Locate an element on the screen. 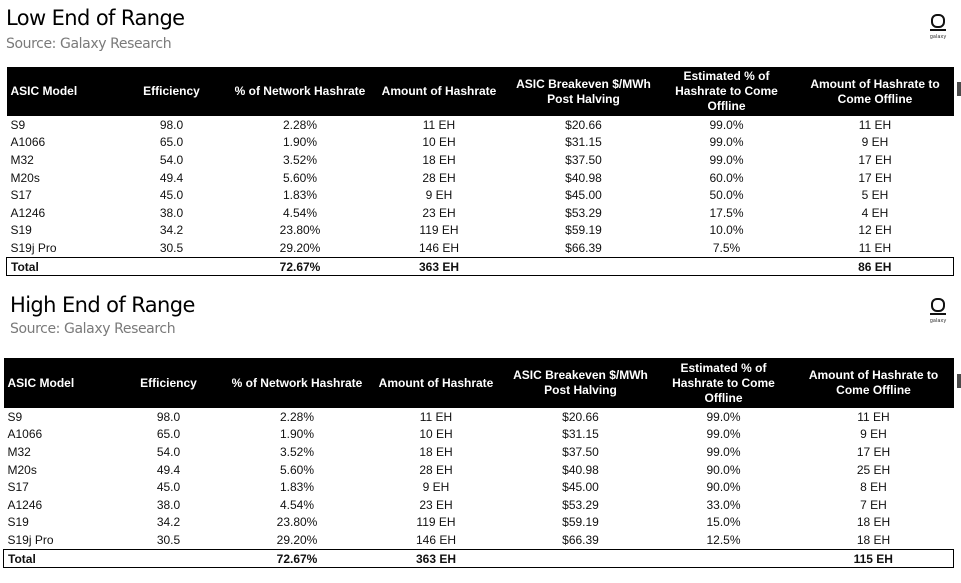  table-row: A1246 38.0 4.54% 23 EH $53.29 17.5% 4 EH is located at coordinates (480, 213).